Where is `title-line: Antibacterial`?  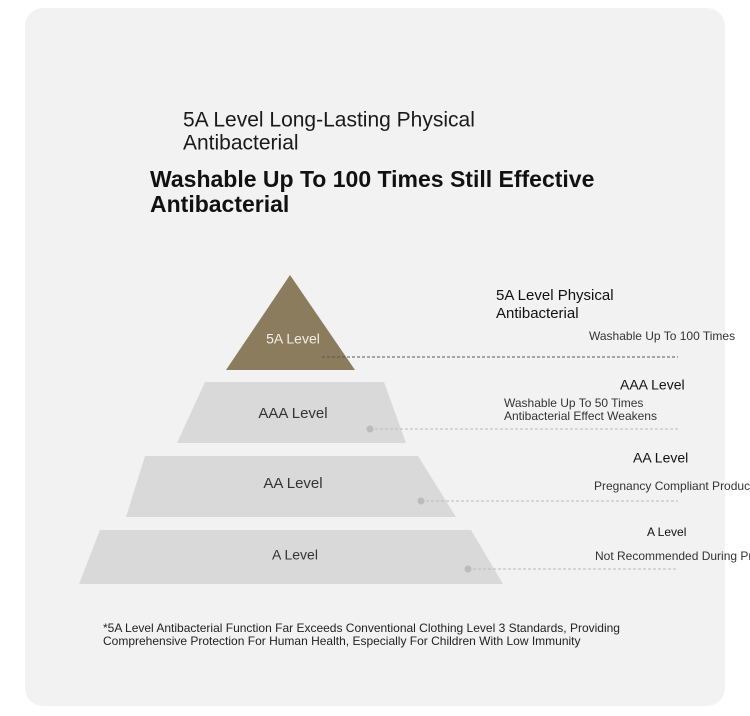 title-line: Antibacterial is located at coordinates (241, 143).